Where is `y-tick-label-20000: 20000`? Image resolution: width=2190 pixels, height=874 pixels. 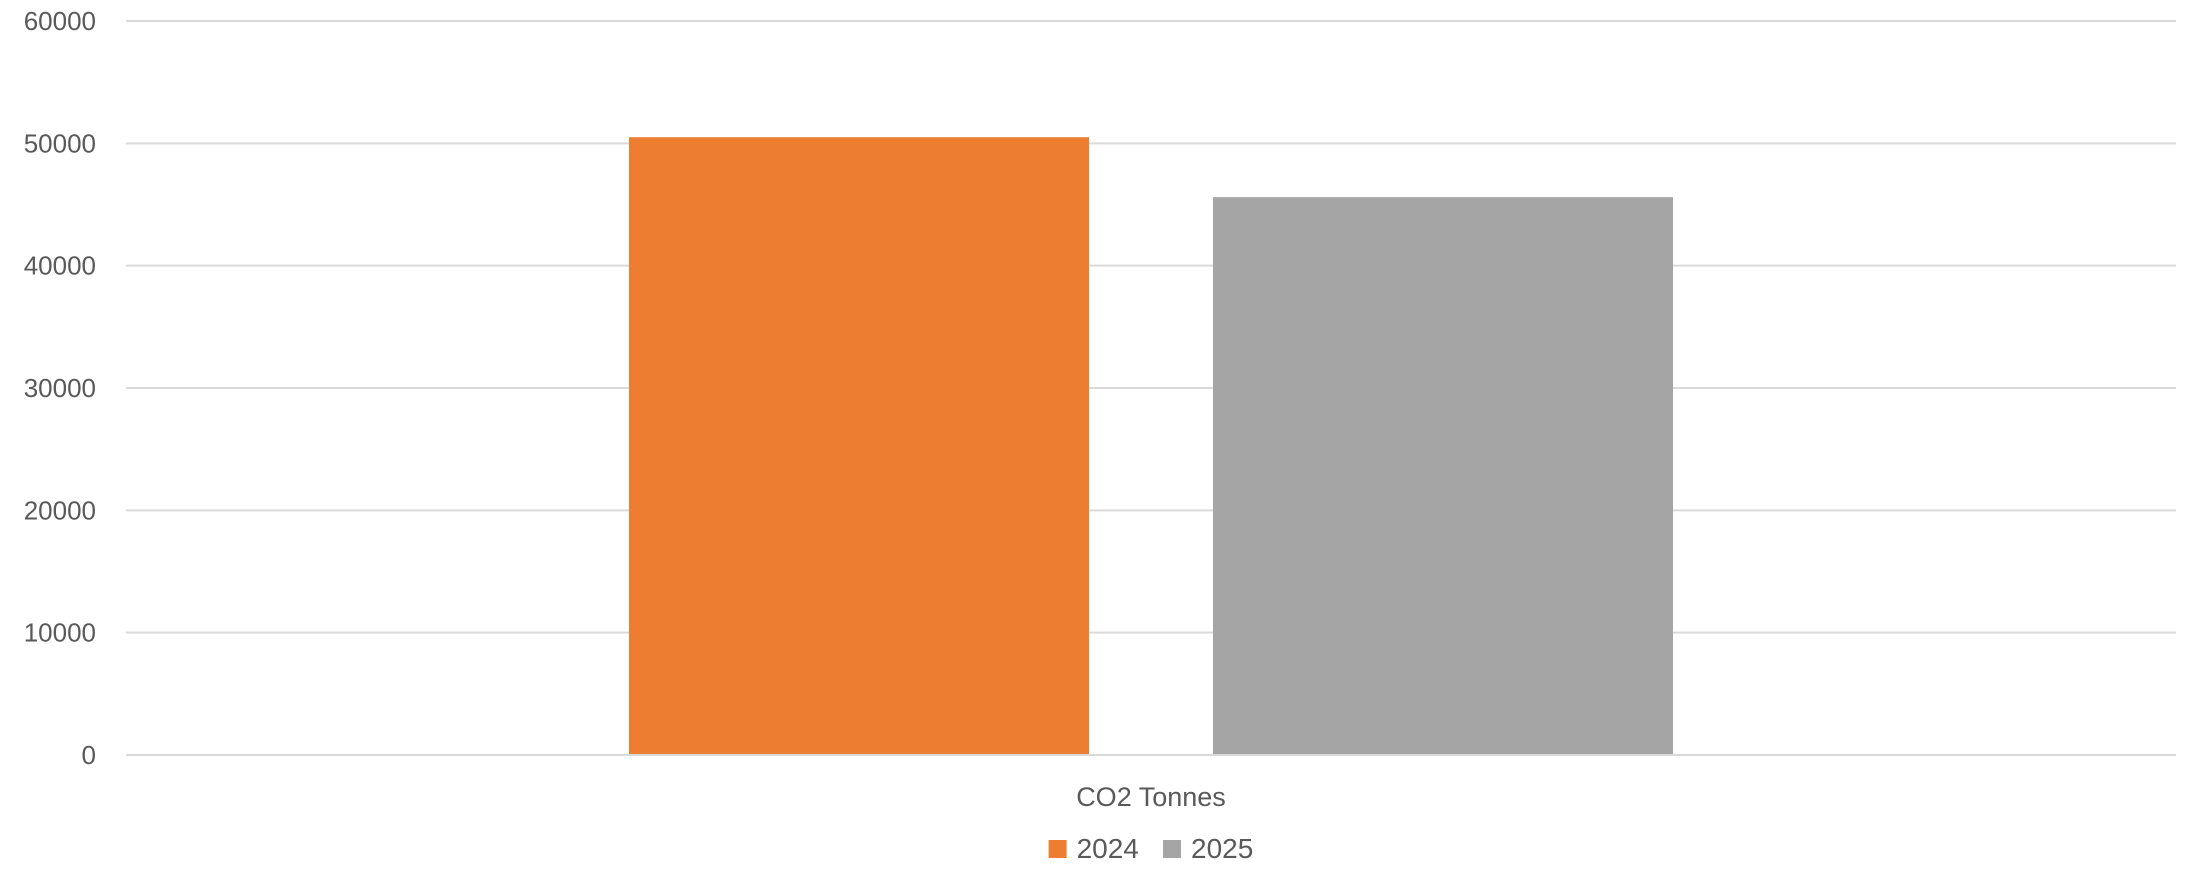 y-tick-label-20000: 20000 is located at coordinates (60, 510).